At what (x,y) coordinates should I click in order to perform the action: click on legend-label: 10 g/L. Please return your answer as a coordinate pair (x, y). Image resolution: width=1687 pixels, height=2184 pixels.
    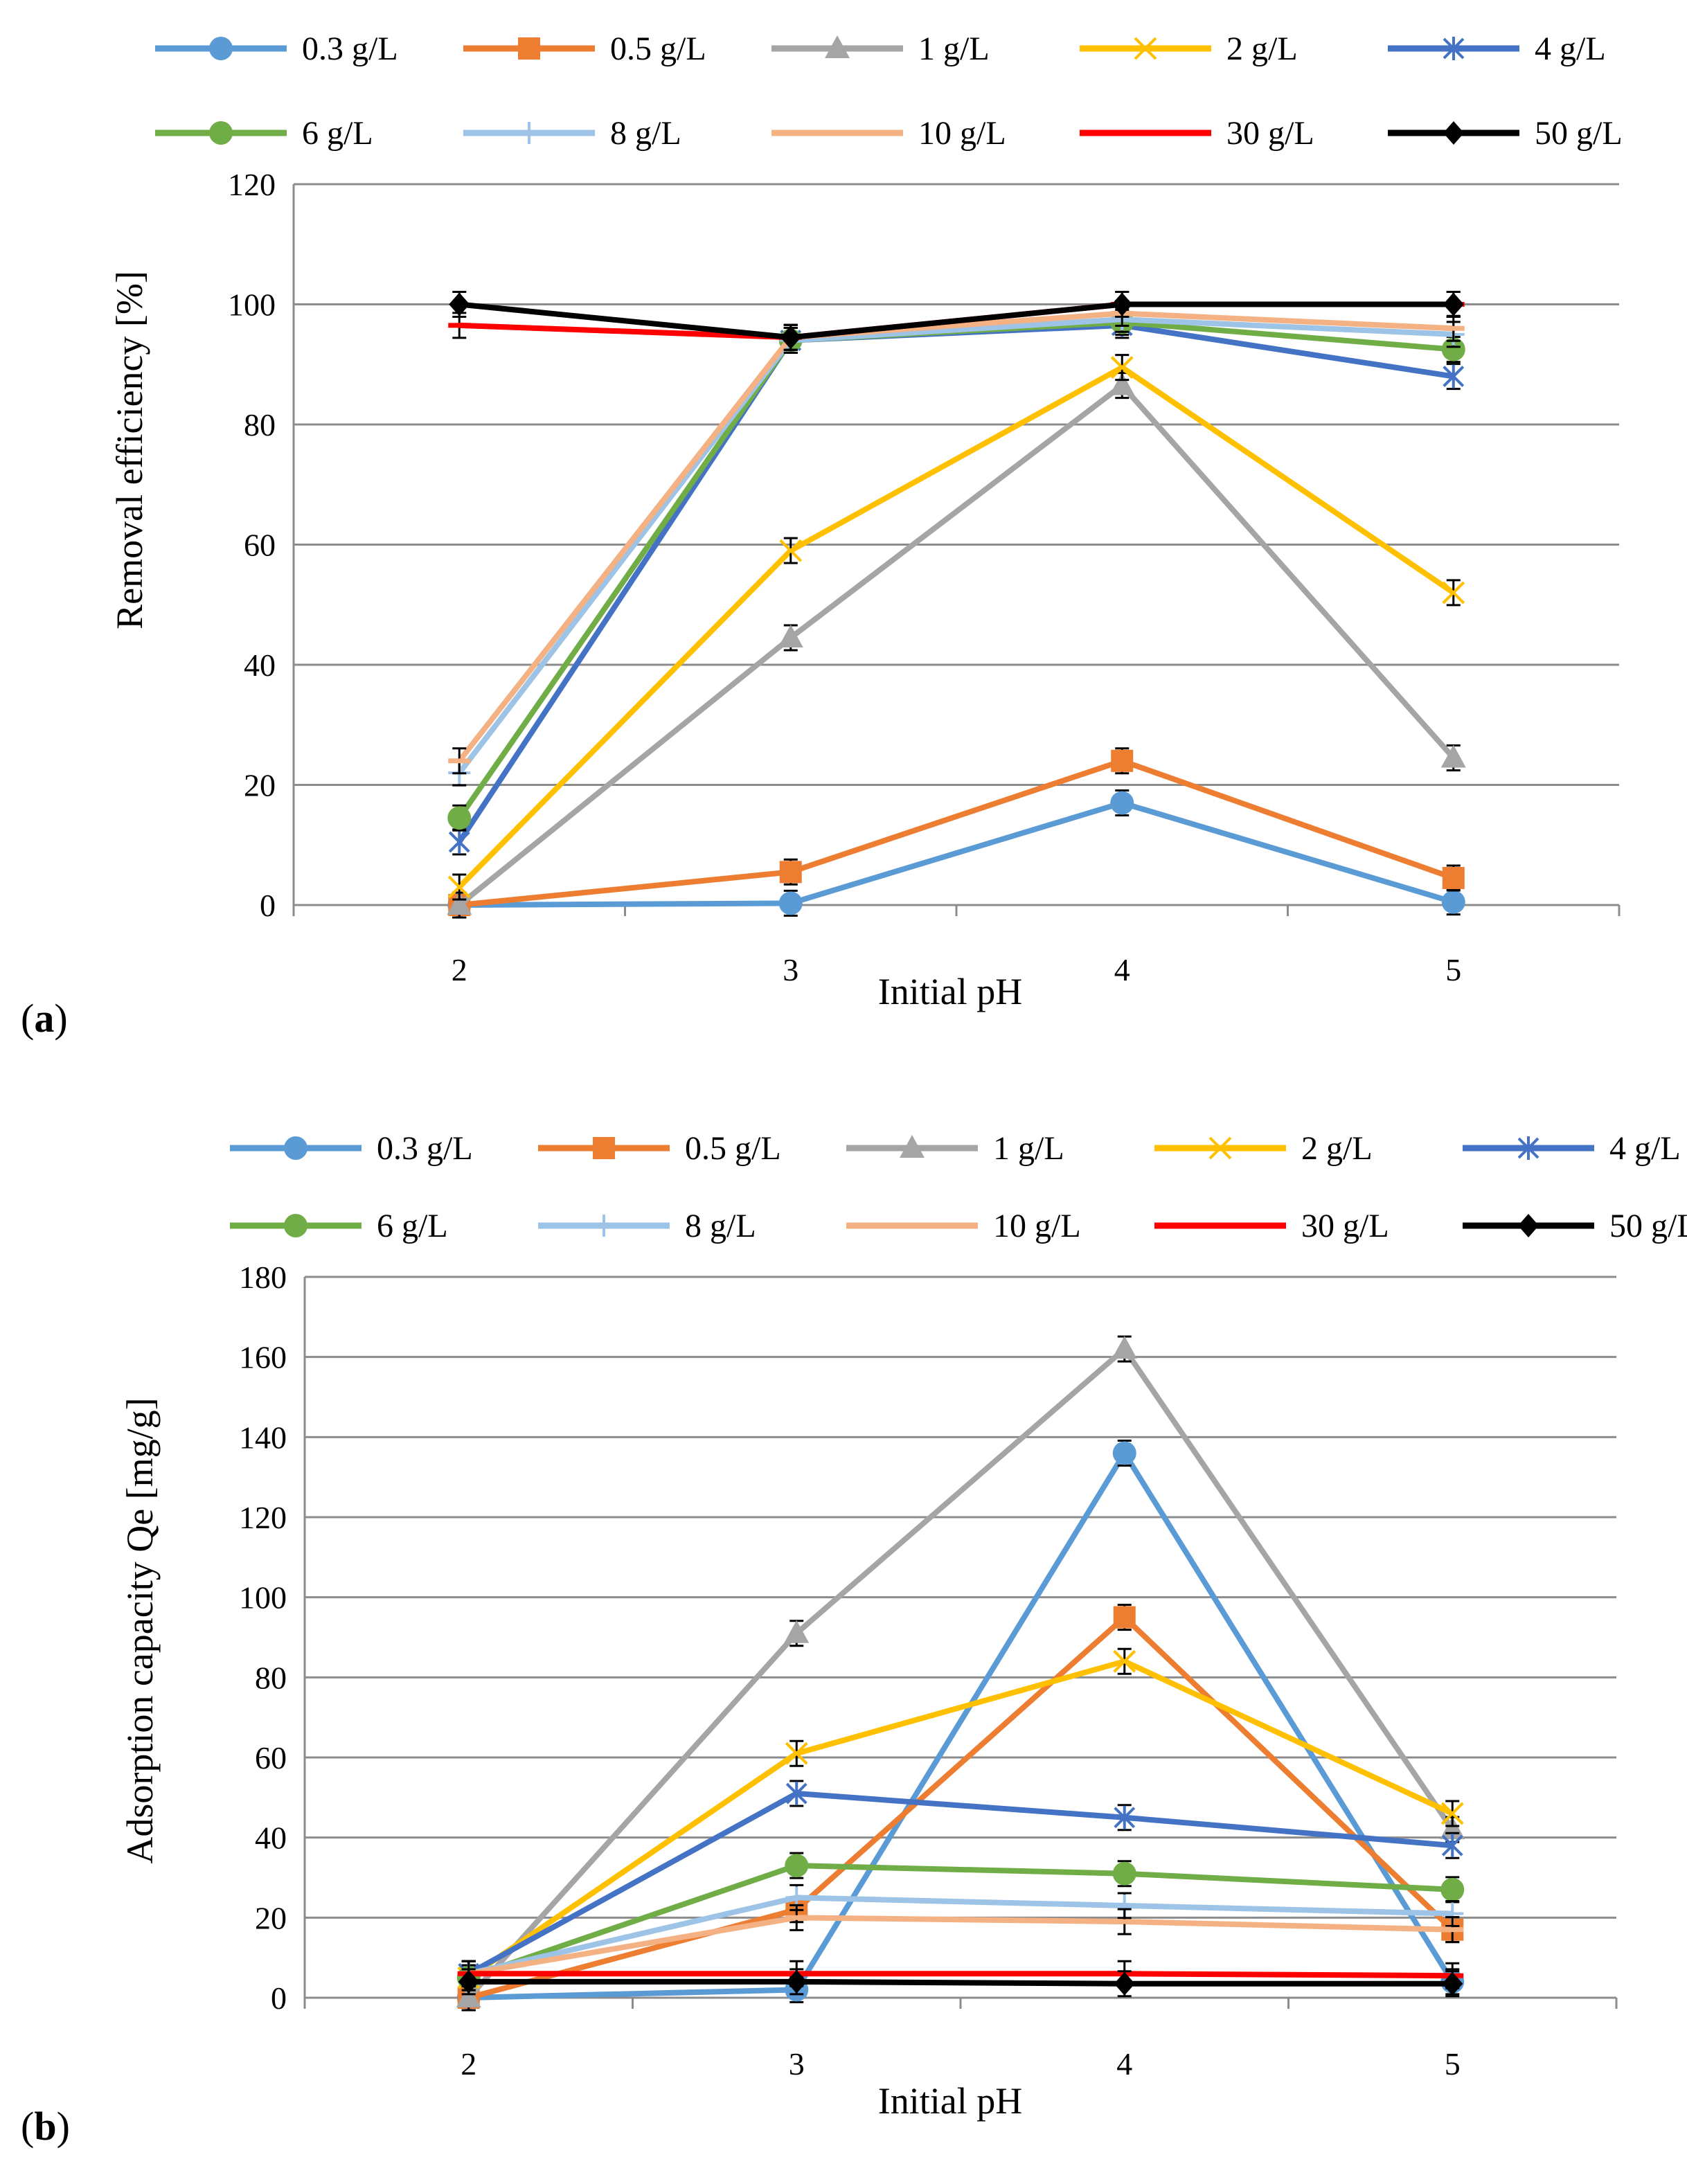
    Looking at the image, I should click on (962, 133).